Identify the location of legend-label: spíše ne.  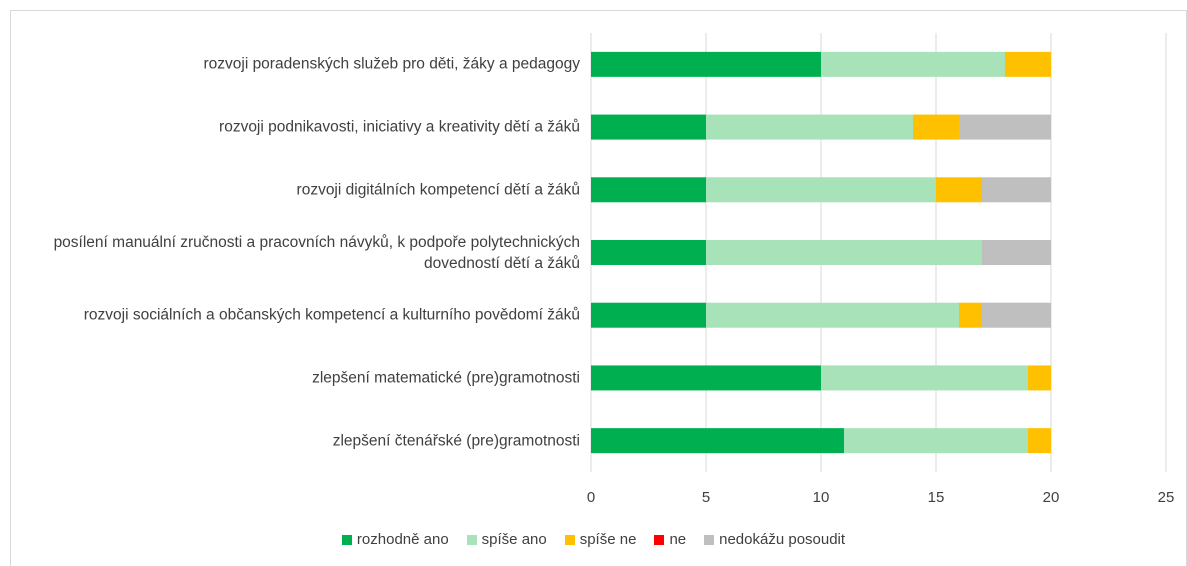
(608, 539).